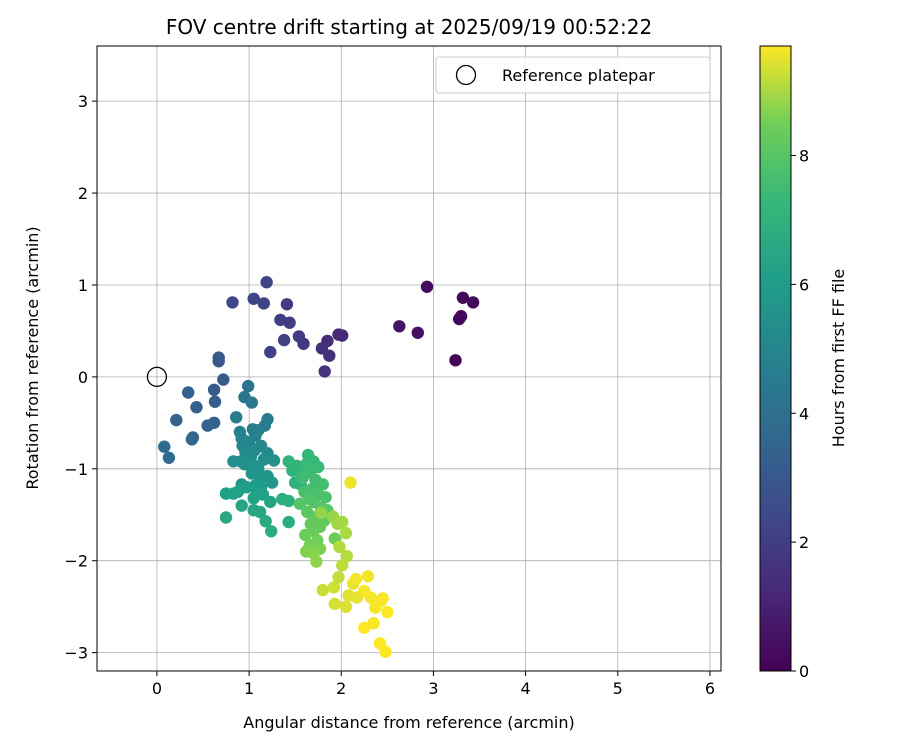  Describe the element at coordinates (157, 688) in the screenshot. I see `x-tick-label: 0` at that location.